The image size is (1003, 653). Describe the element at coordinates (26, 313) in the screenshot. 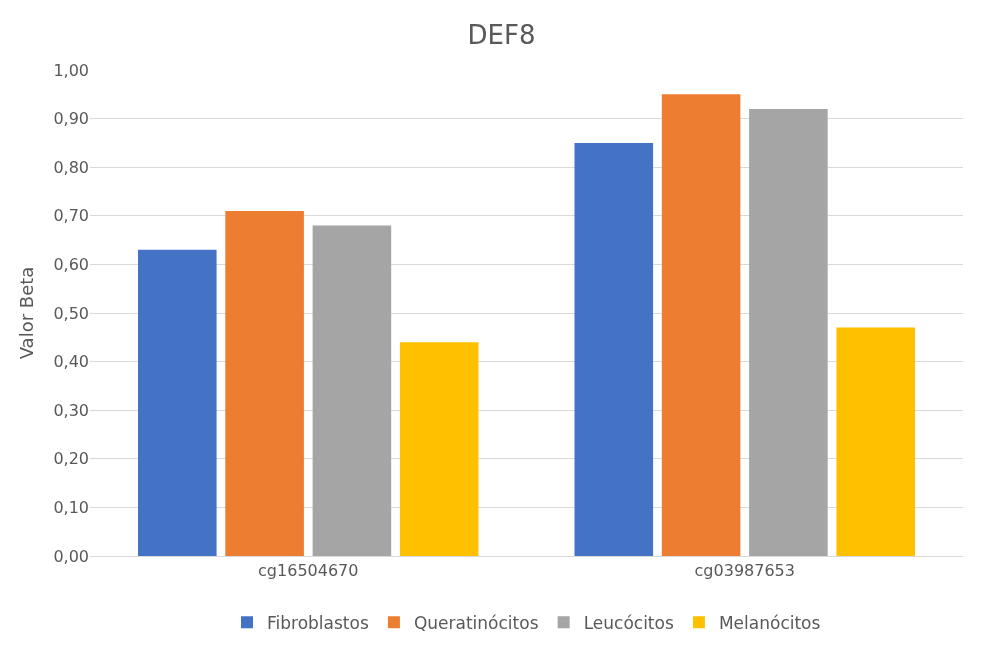

I see `y-axis-title: Valor Beta` at that location.